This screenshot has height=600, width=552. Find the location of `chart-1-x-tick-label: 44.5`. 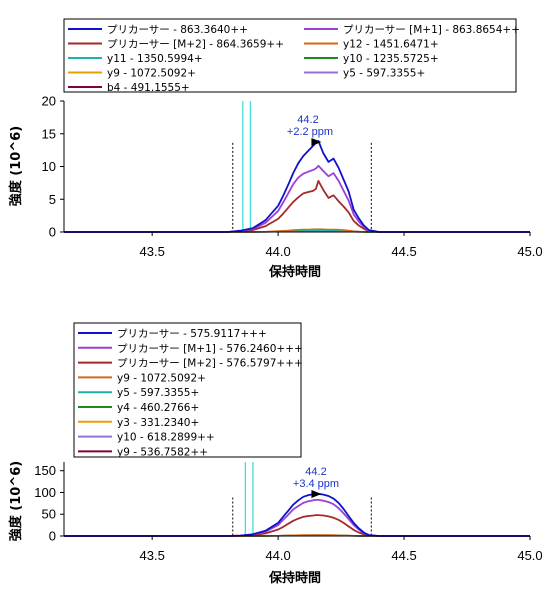

chart-1-x-tick-label: 44.5 is located at coordinates (403, 251).